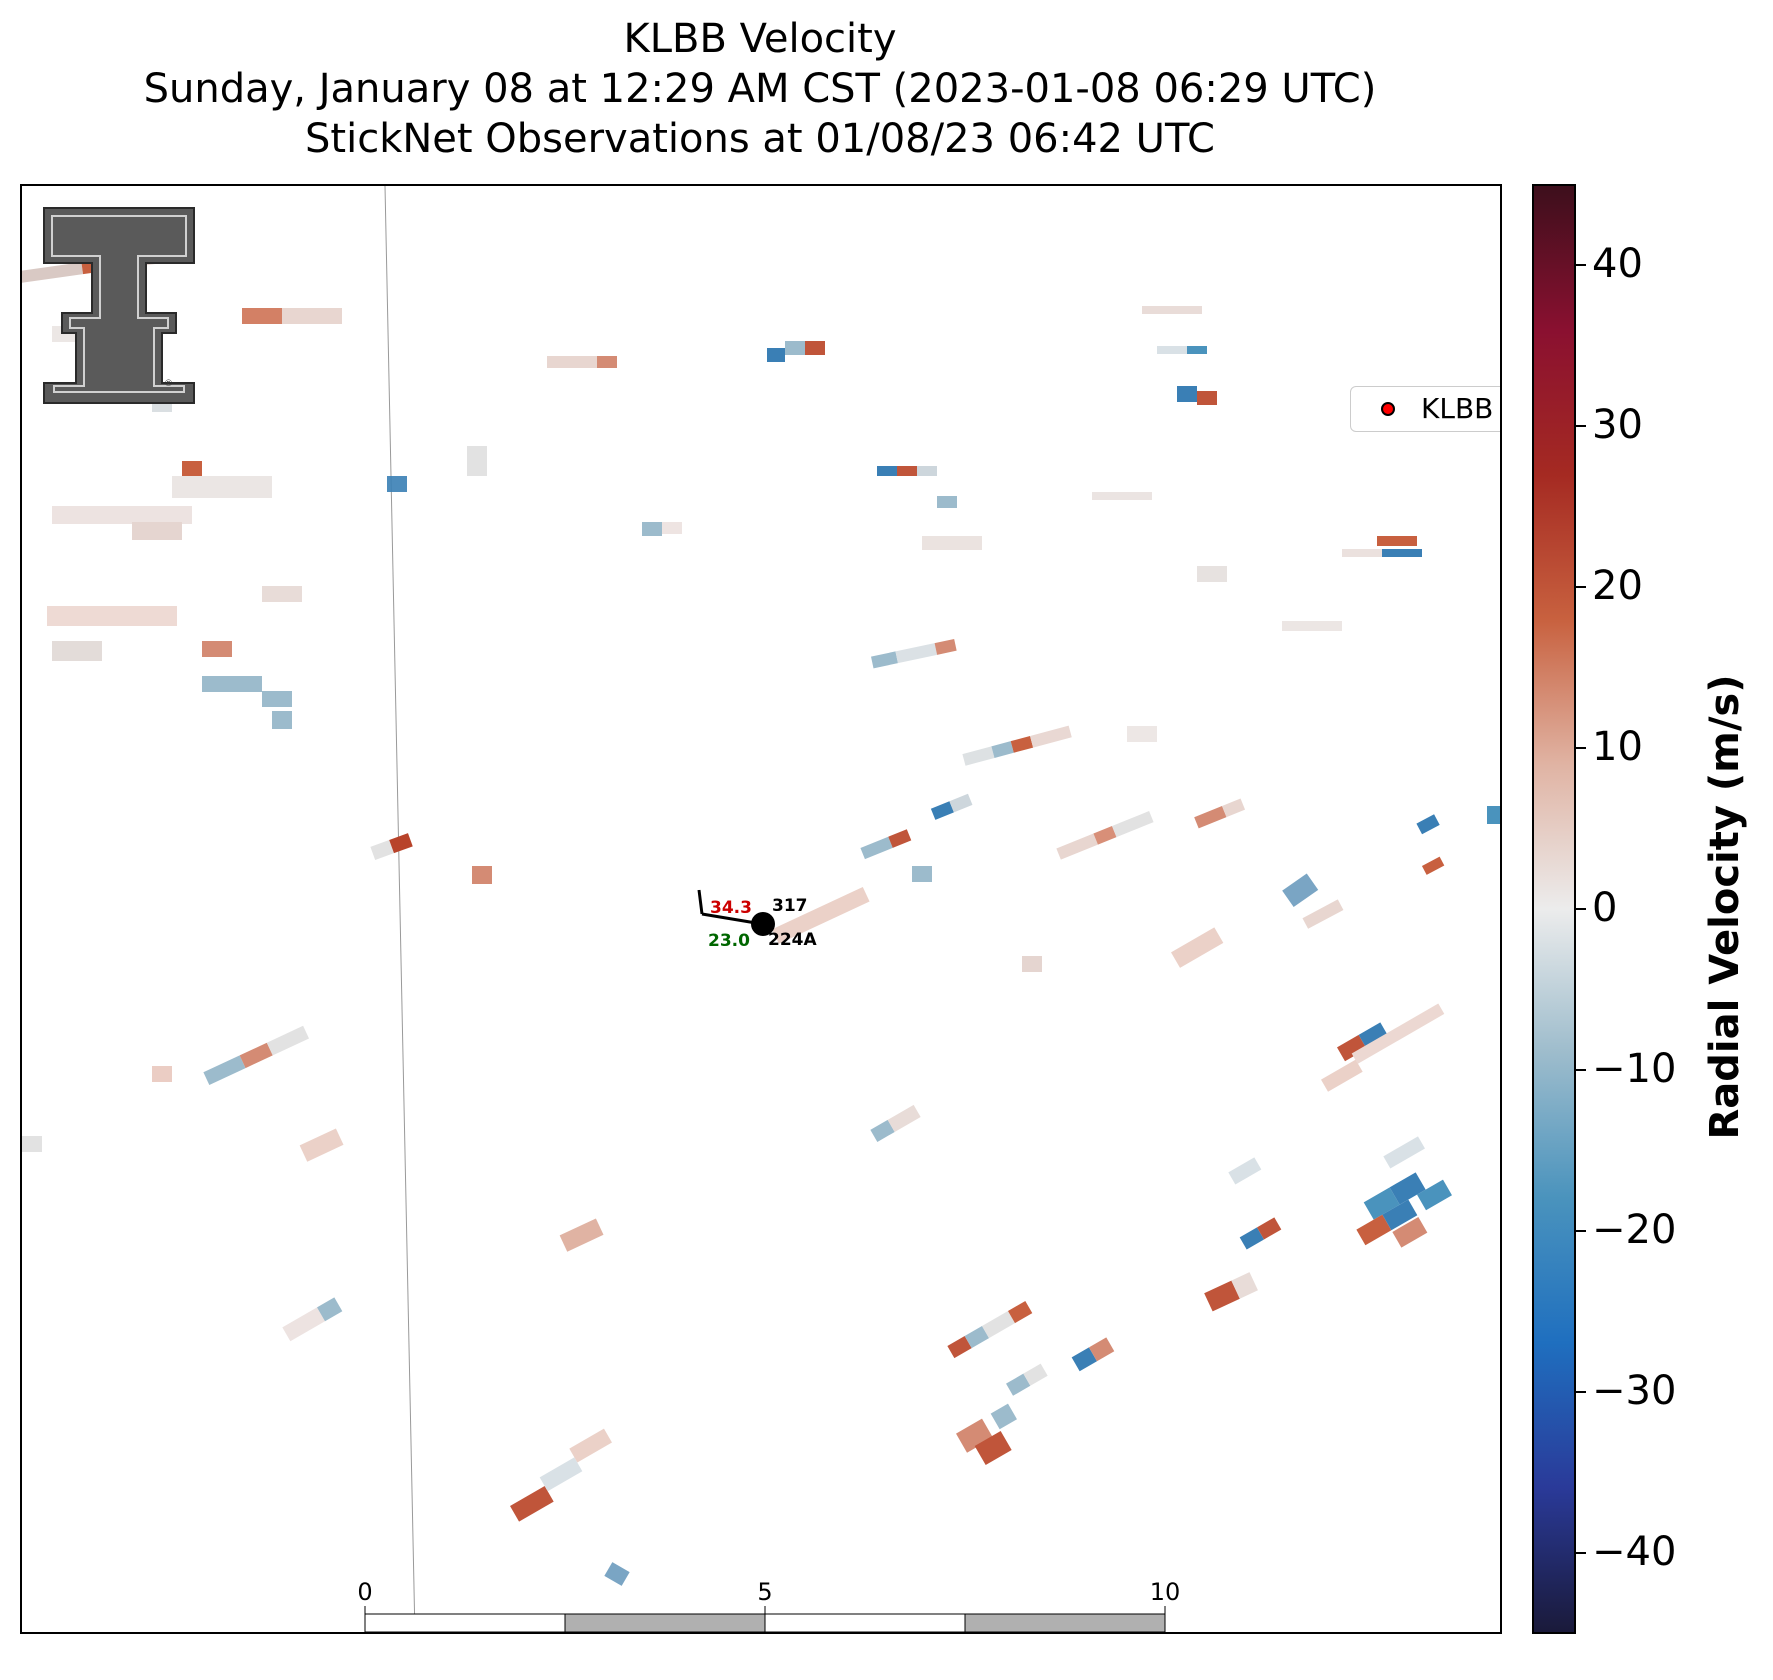  Describe the element at coordinates (1554, 909) in the screenshot. I see `velocity-colorbar` at that location.